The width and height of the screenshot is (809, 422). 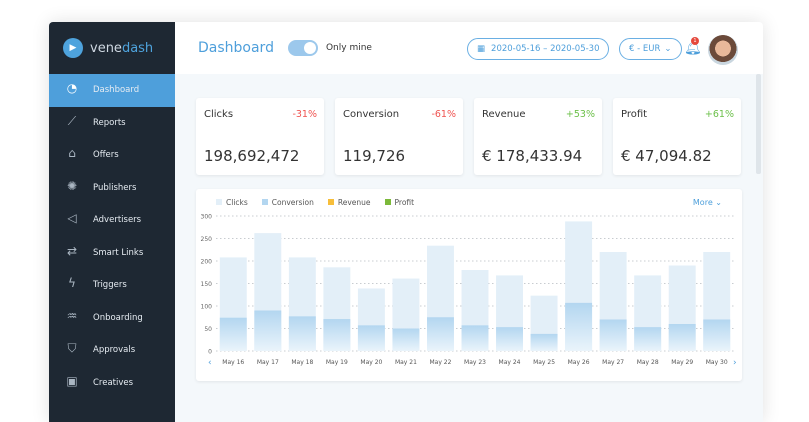 What do you see at coordinates (232, 202) in the screenshot?
I see `legend-item: Clicks` at bounding box center [232, 202].